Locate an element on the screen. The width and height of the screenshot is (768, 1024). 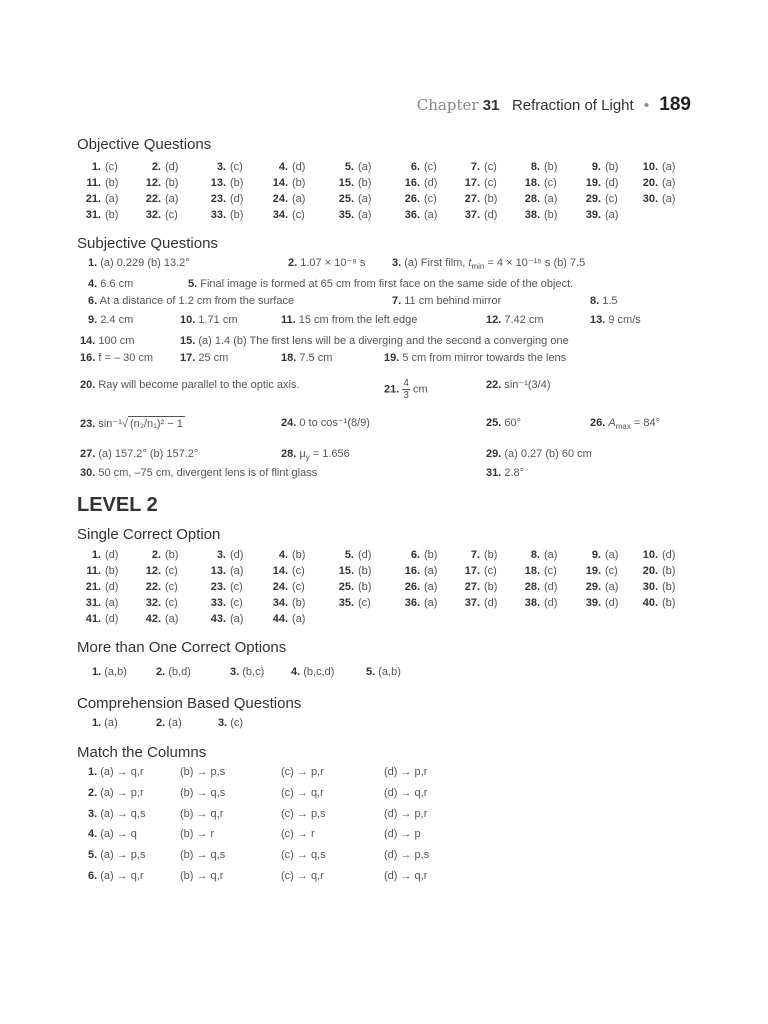
subjective-item: 17. 25 cm is located at coordinates (204, 358).